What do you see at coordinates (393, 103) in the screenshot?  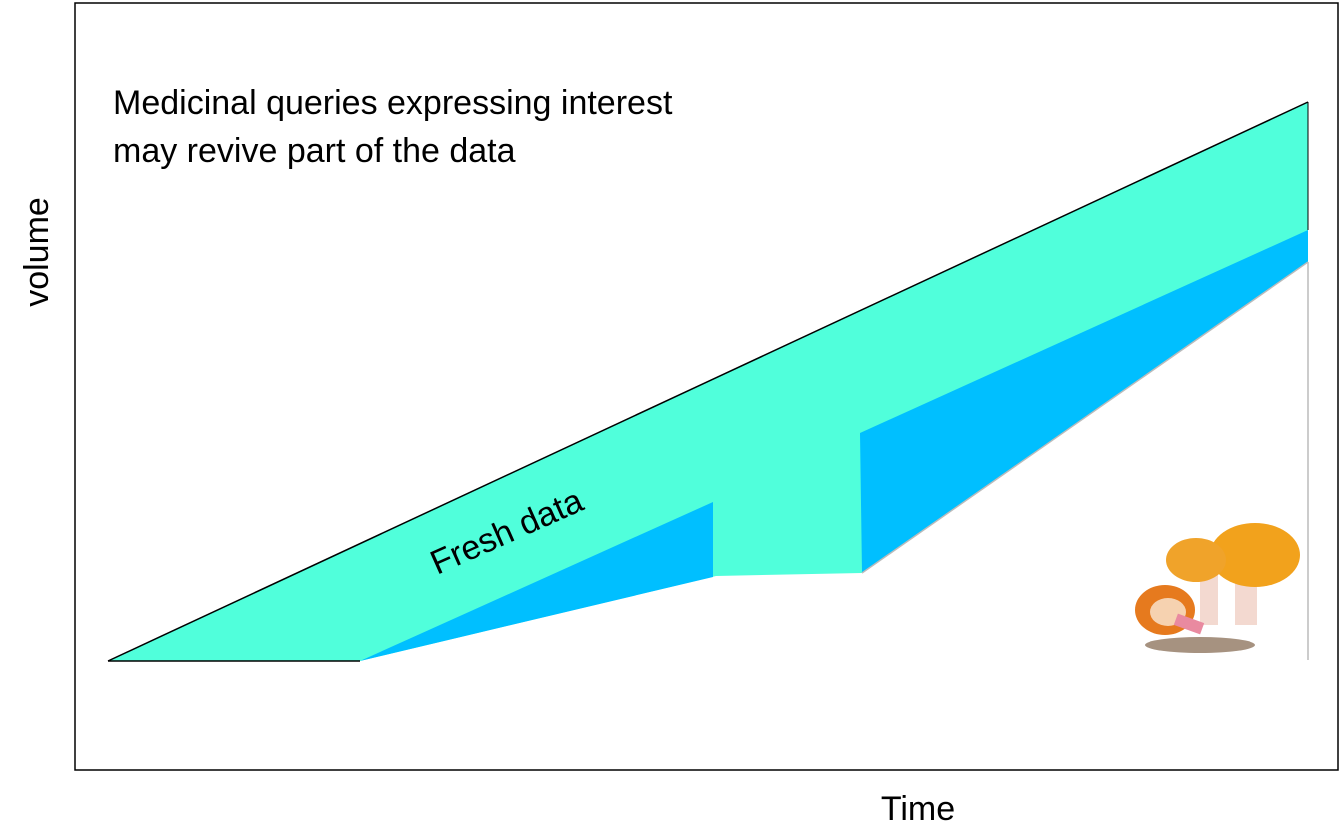 I see `annotation: Medicinal queries expressing interest` at bounding box center [393, 103].